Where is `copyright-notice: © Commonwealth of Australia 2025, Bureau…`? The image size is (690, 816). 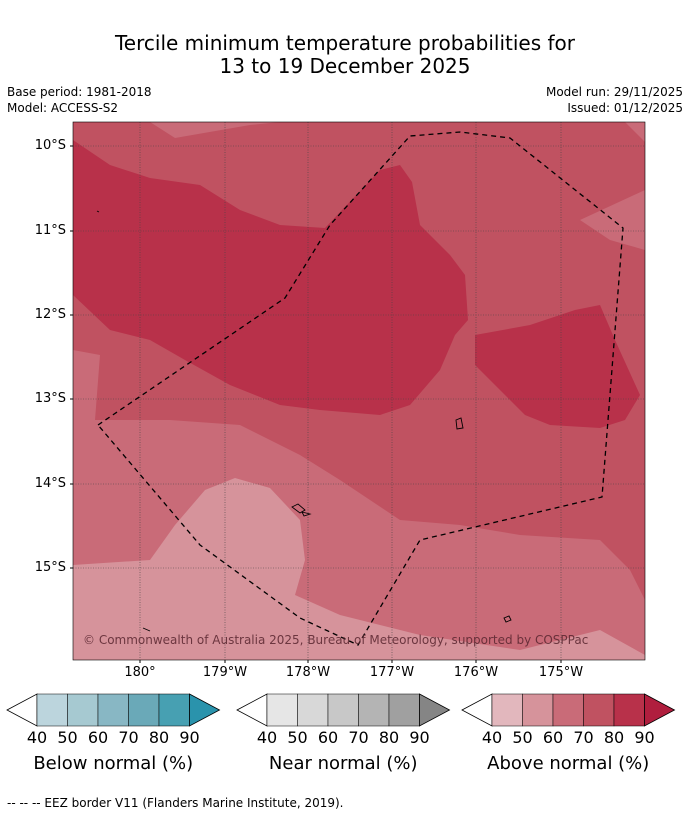 copyright-notice: © Commonwealth of Australia 2025, Bureau… is located at coordinates (336, 640).